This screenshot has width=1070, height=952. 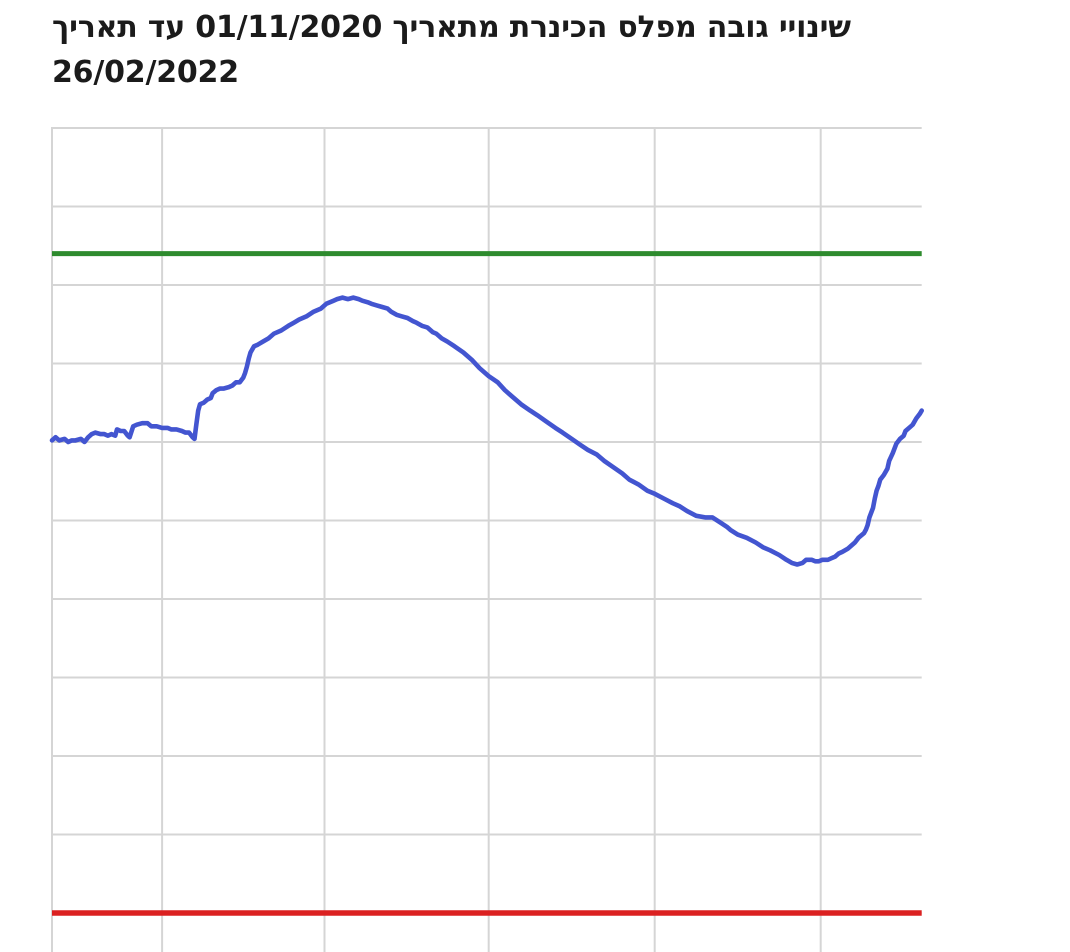 I want to click on chart-title-line2: 26/02/2022, so click(x=145, y=72).